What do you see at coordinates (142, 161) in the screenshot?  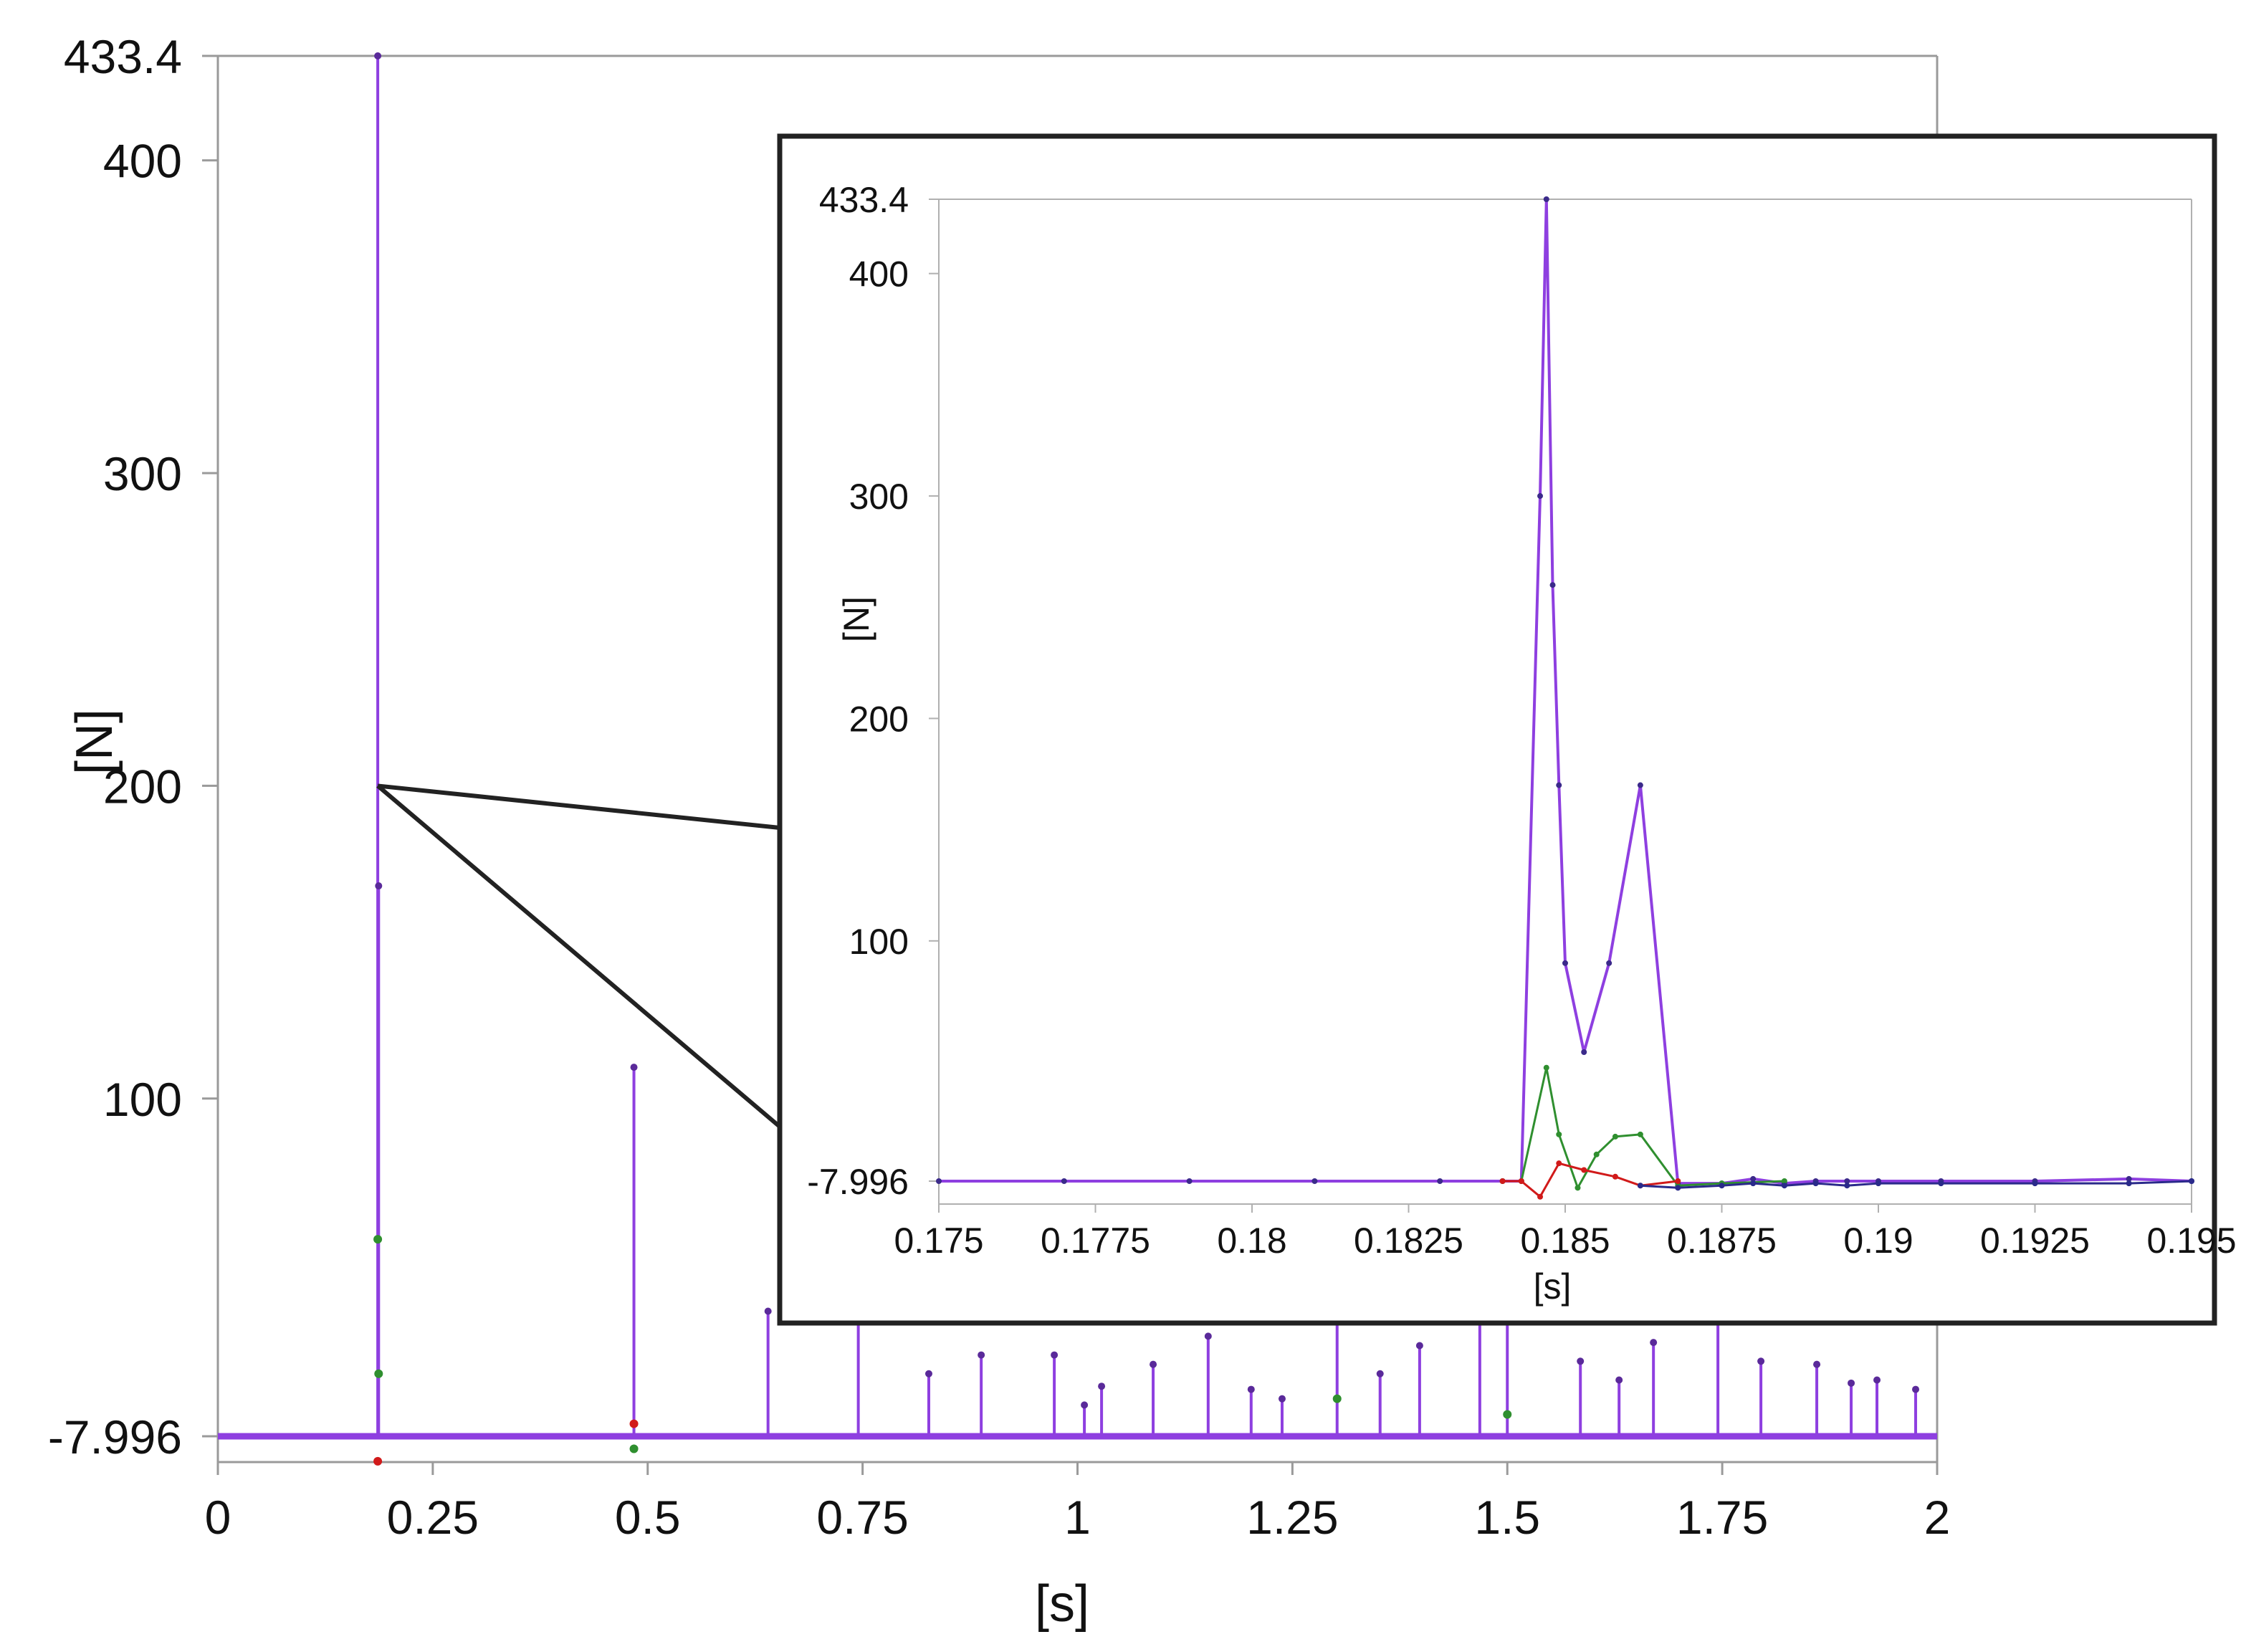 I see `y-tick-label: 400` at bounding box center [142, 161].